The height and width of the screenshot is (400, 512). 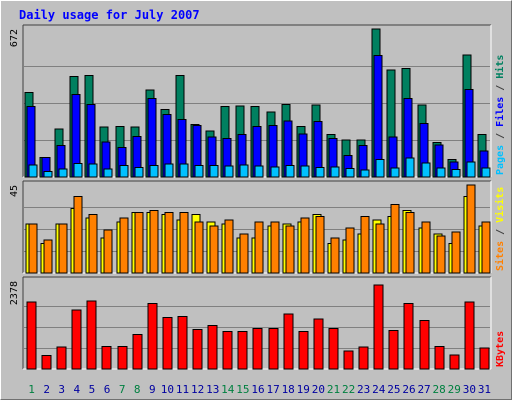 What do you see at coordinates (423, 389) in the screenshot?
I see `x-tick-label: 27` at bounding box center [423, 389].